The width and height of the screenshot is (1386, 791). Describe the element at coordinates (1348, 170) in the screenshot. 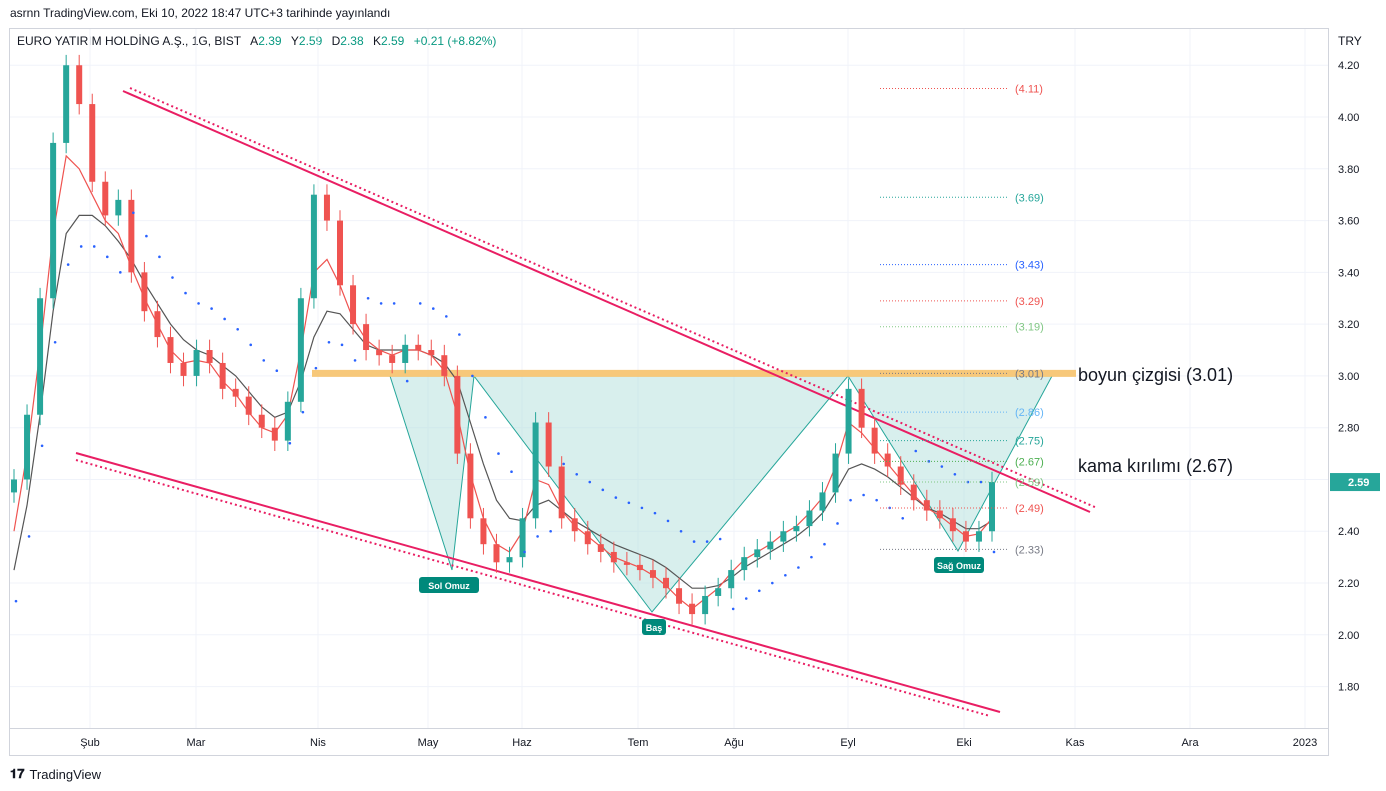

I see `y-tick-label: 3.80` at that location.